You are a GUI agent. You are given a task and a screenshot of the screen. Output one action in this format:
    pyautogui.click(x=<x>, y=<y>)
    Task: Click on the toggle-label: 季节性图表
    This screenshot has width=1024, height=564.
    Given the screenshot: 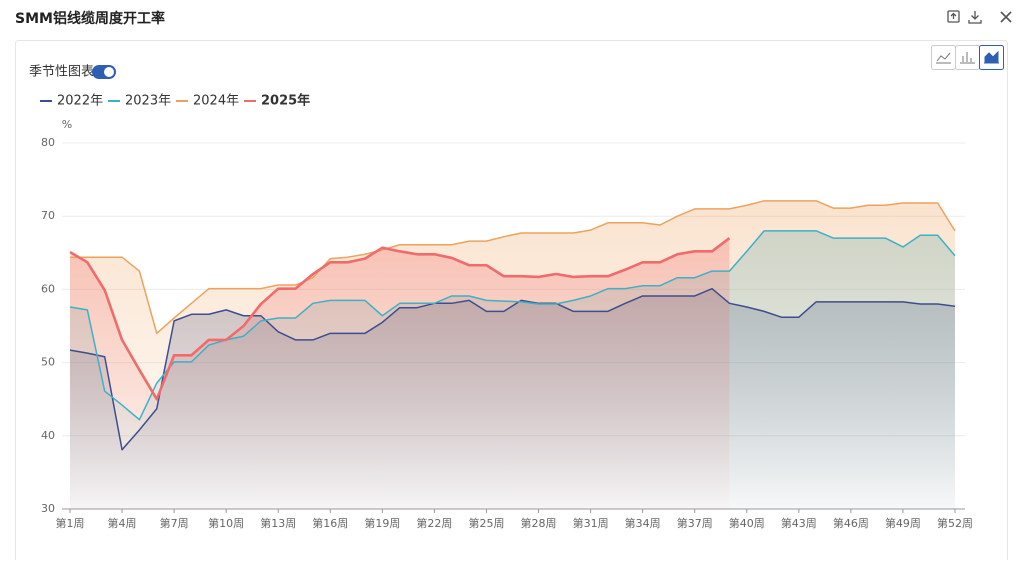 What is the action you would take?
    pyautogui.click(x=61, y=72)
    